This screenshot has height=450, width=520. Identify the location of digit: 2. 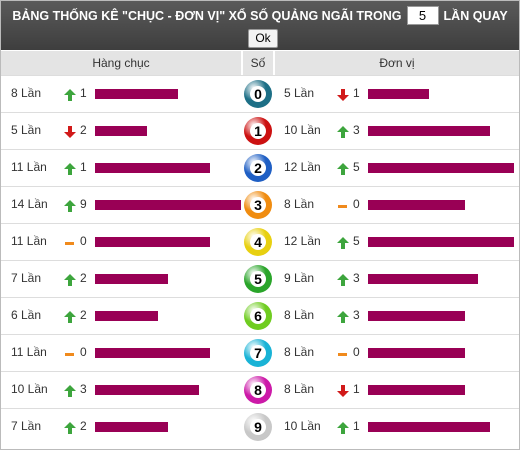
(258, 167).